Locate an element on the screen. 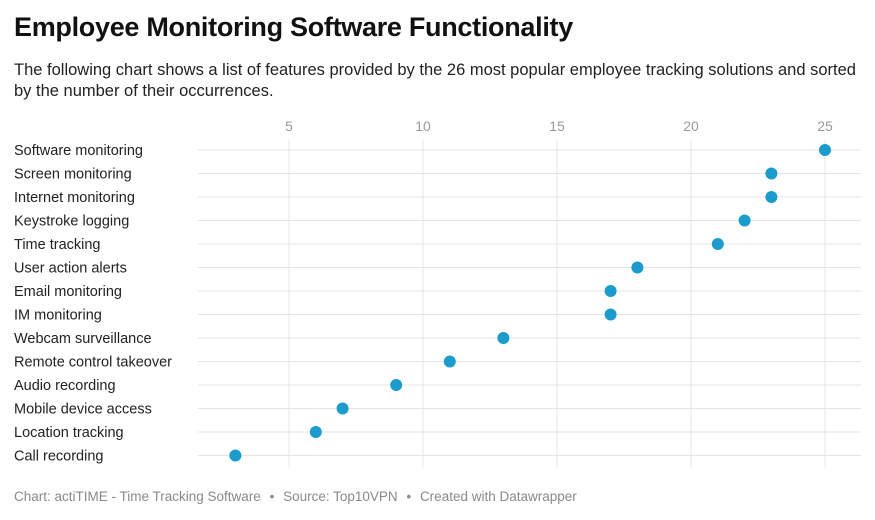 The width and height of the screenshot is (875, 520). category-label: Webcam surveillance is located at coordinates (83, 339).